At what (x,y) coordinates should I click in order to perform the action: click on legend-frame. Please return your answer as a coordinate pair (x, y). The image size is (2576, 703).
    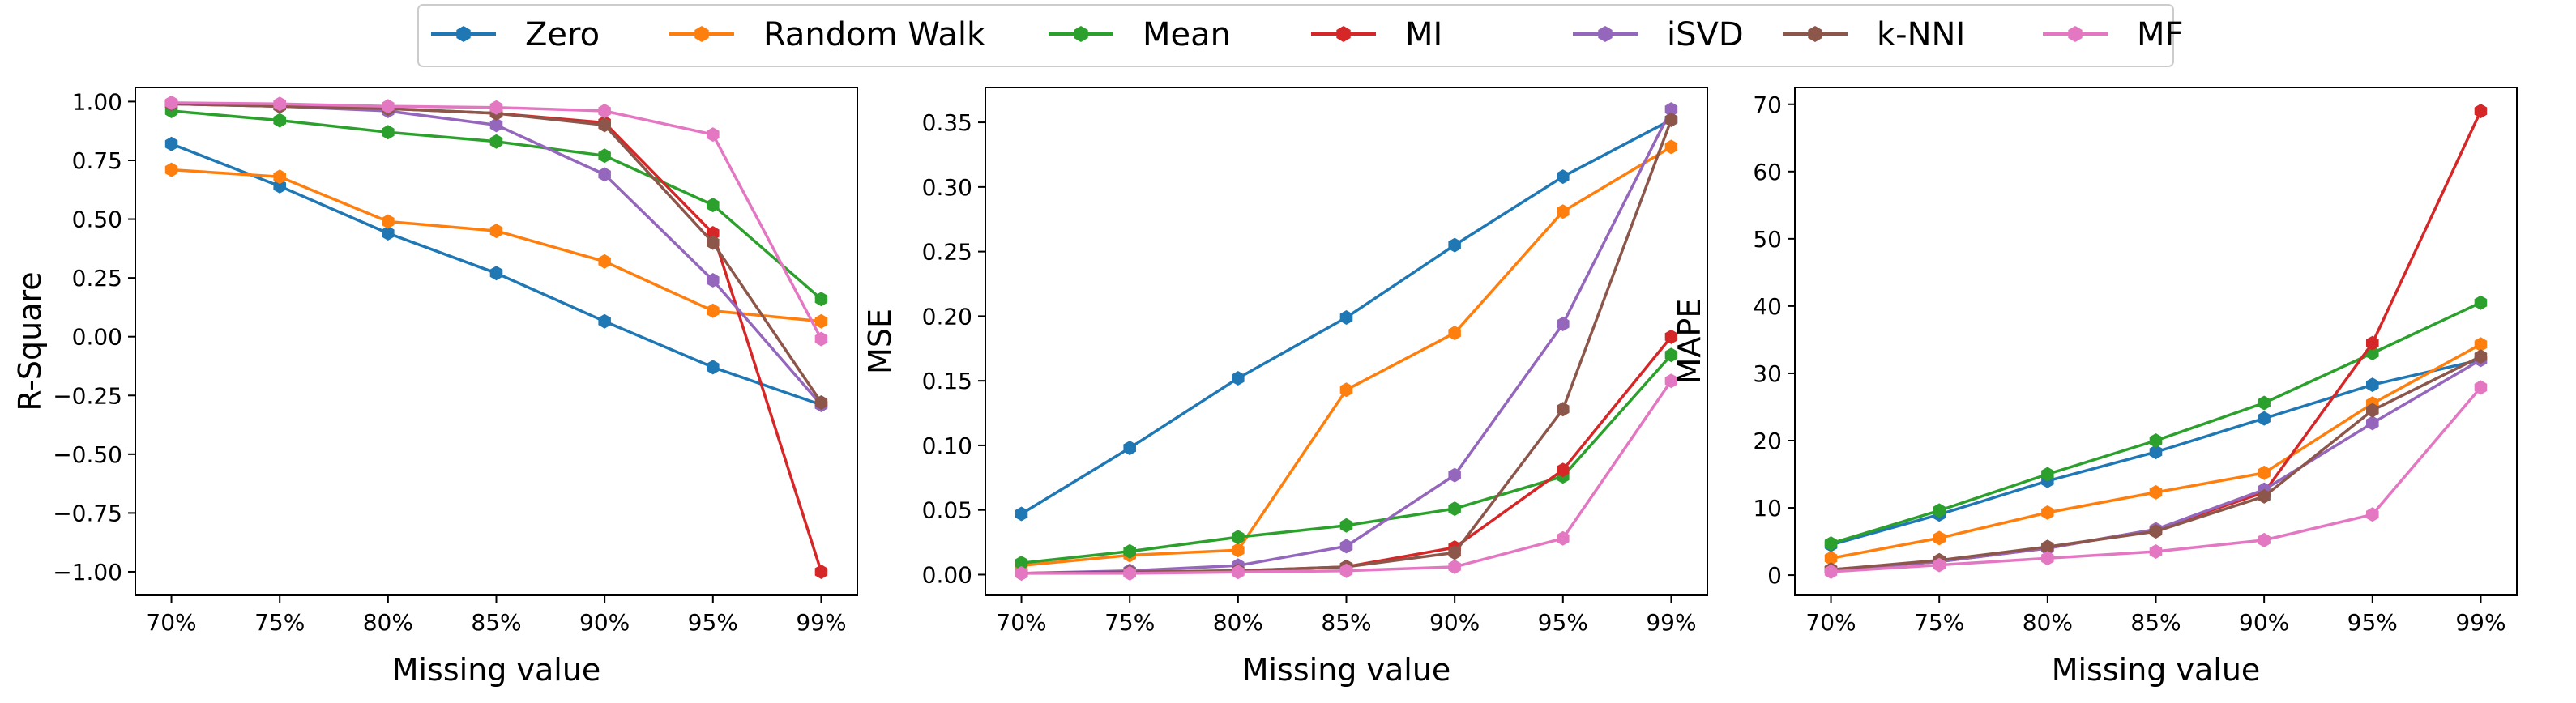
    Looking at the image, I should click on (1295, 35).